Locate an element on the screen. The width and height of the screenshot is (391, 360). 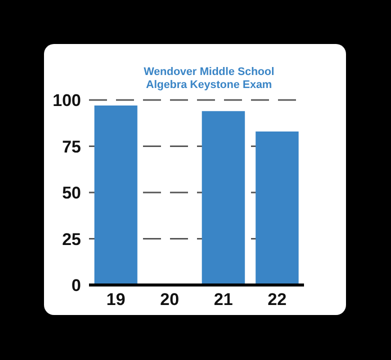
y-tick-label: 50 is located at coordinates (71, 193).